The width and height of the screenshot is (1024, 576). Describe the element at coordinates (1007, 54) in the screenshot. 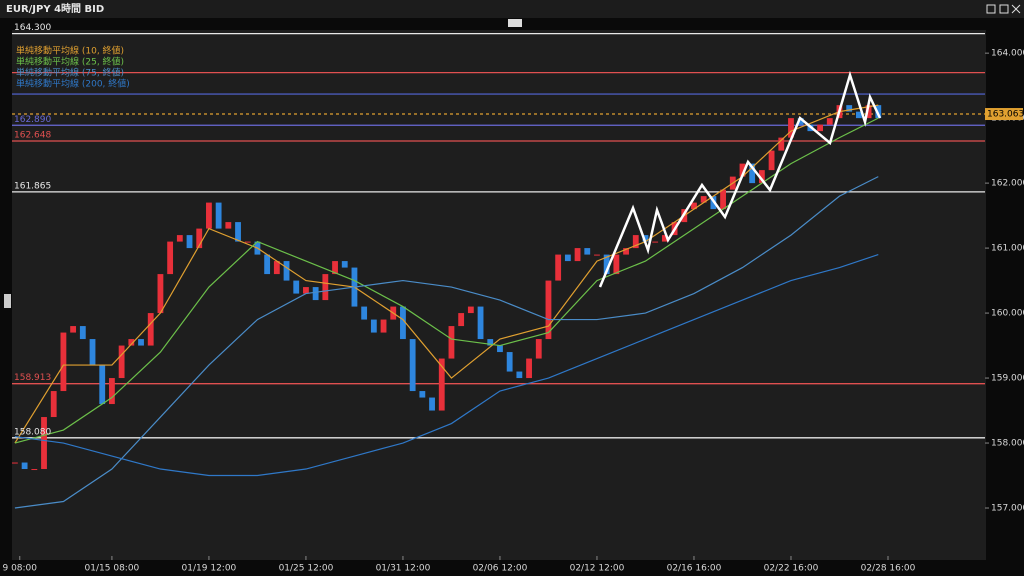

I see `y-tick-label: 164.000` at that location.